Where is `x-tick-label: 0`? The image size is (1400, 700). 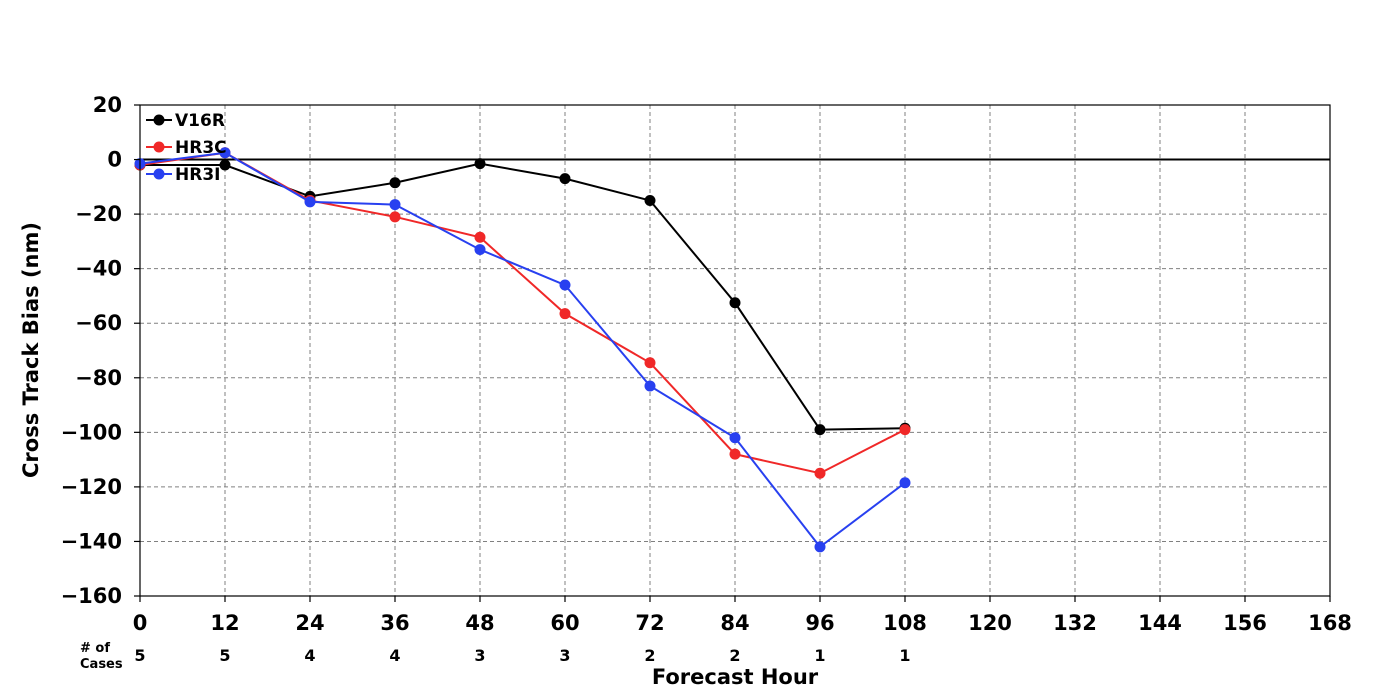 x-tick-label: 0 is located at coordinates (140, 623).